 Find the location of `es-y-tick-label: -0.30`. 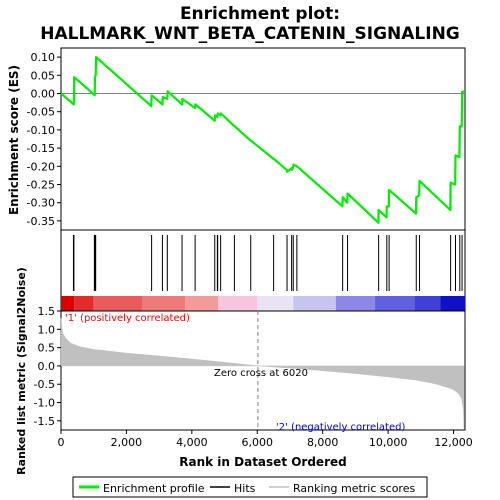

es-y-tick-label: -0.30 is located at coordinates (41, 203).